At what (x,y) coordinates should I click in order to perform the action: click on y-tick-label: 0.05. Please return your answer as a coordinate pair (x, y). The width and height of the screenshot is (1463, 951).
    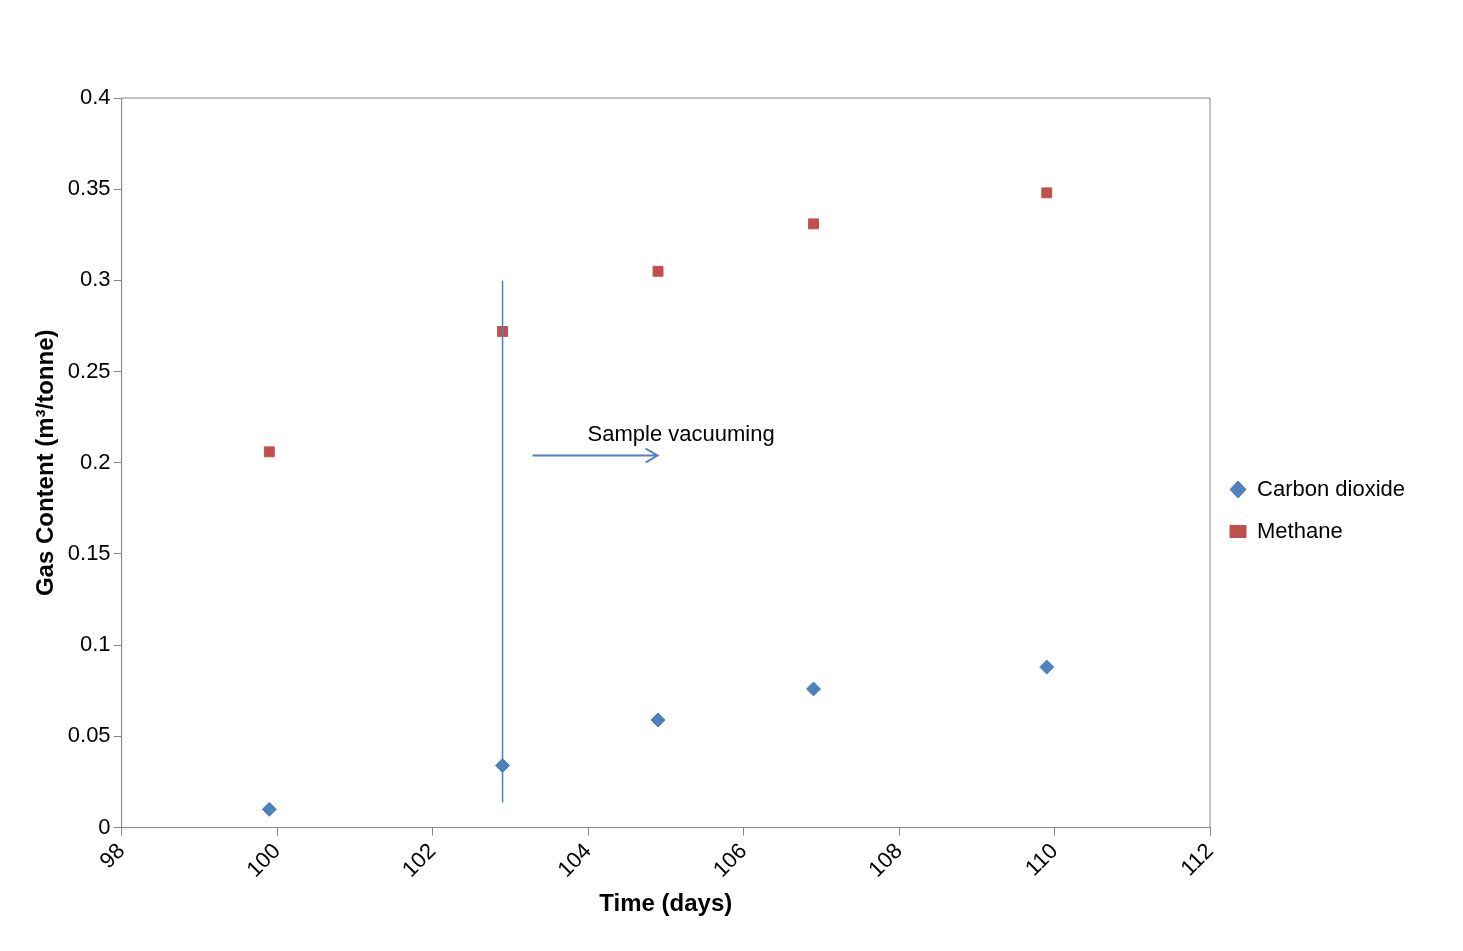
    Looking at the image, I should click on (89, 735).